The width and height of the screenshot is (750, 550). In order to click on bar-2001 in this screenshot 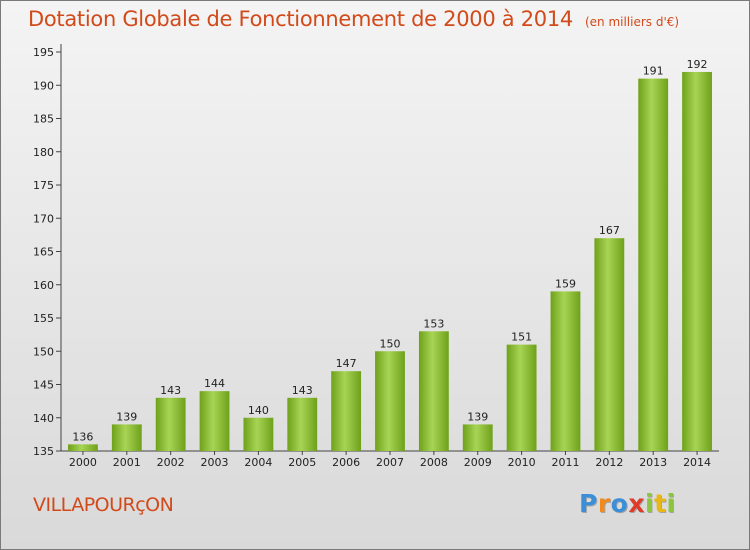, I will do `click(126, 437)`.